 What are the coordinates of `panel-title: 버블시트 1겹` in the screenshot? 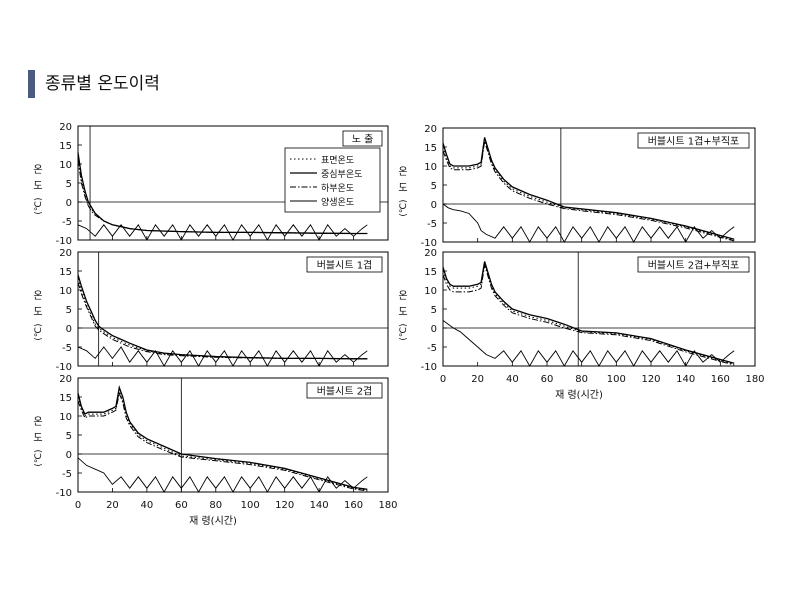 It's located at (345, 266).